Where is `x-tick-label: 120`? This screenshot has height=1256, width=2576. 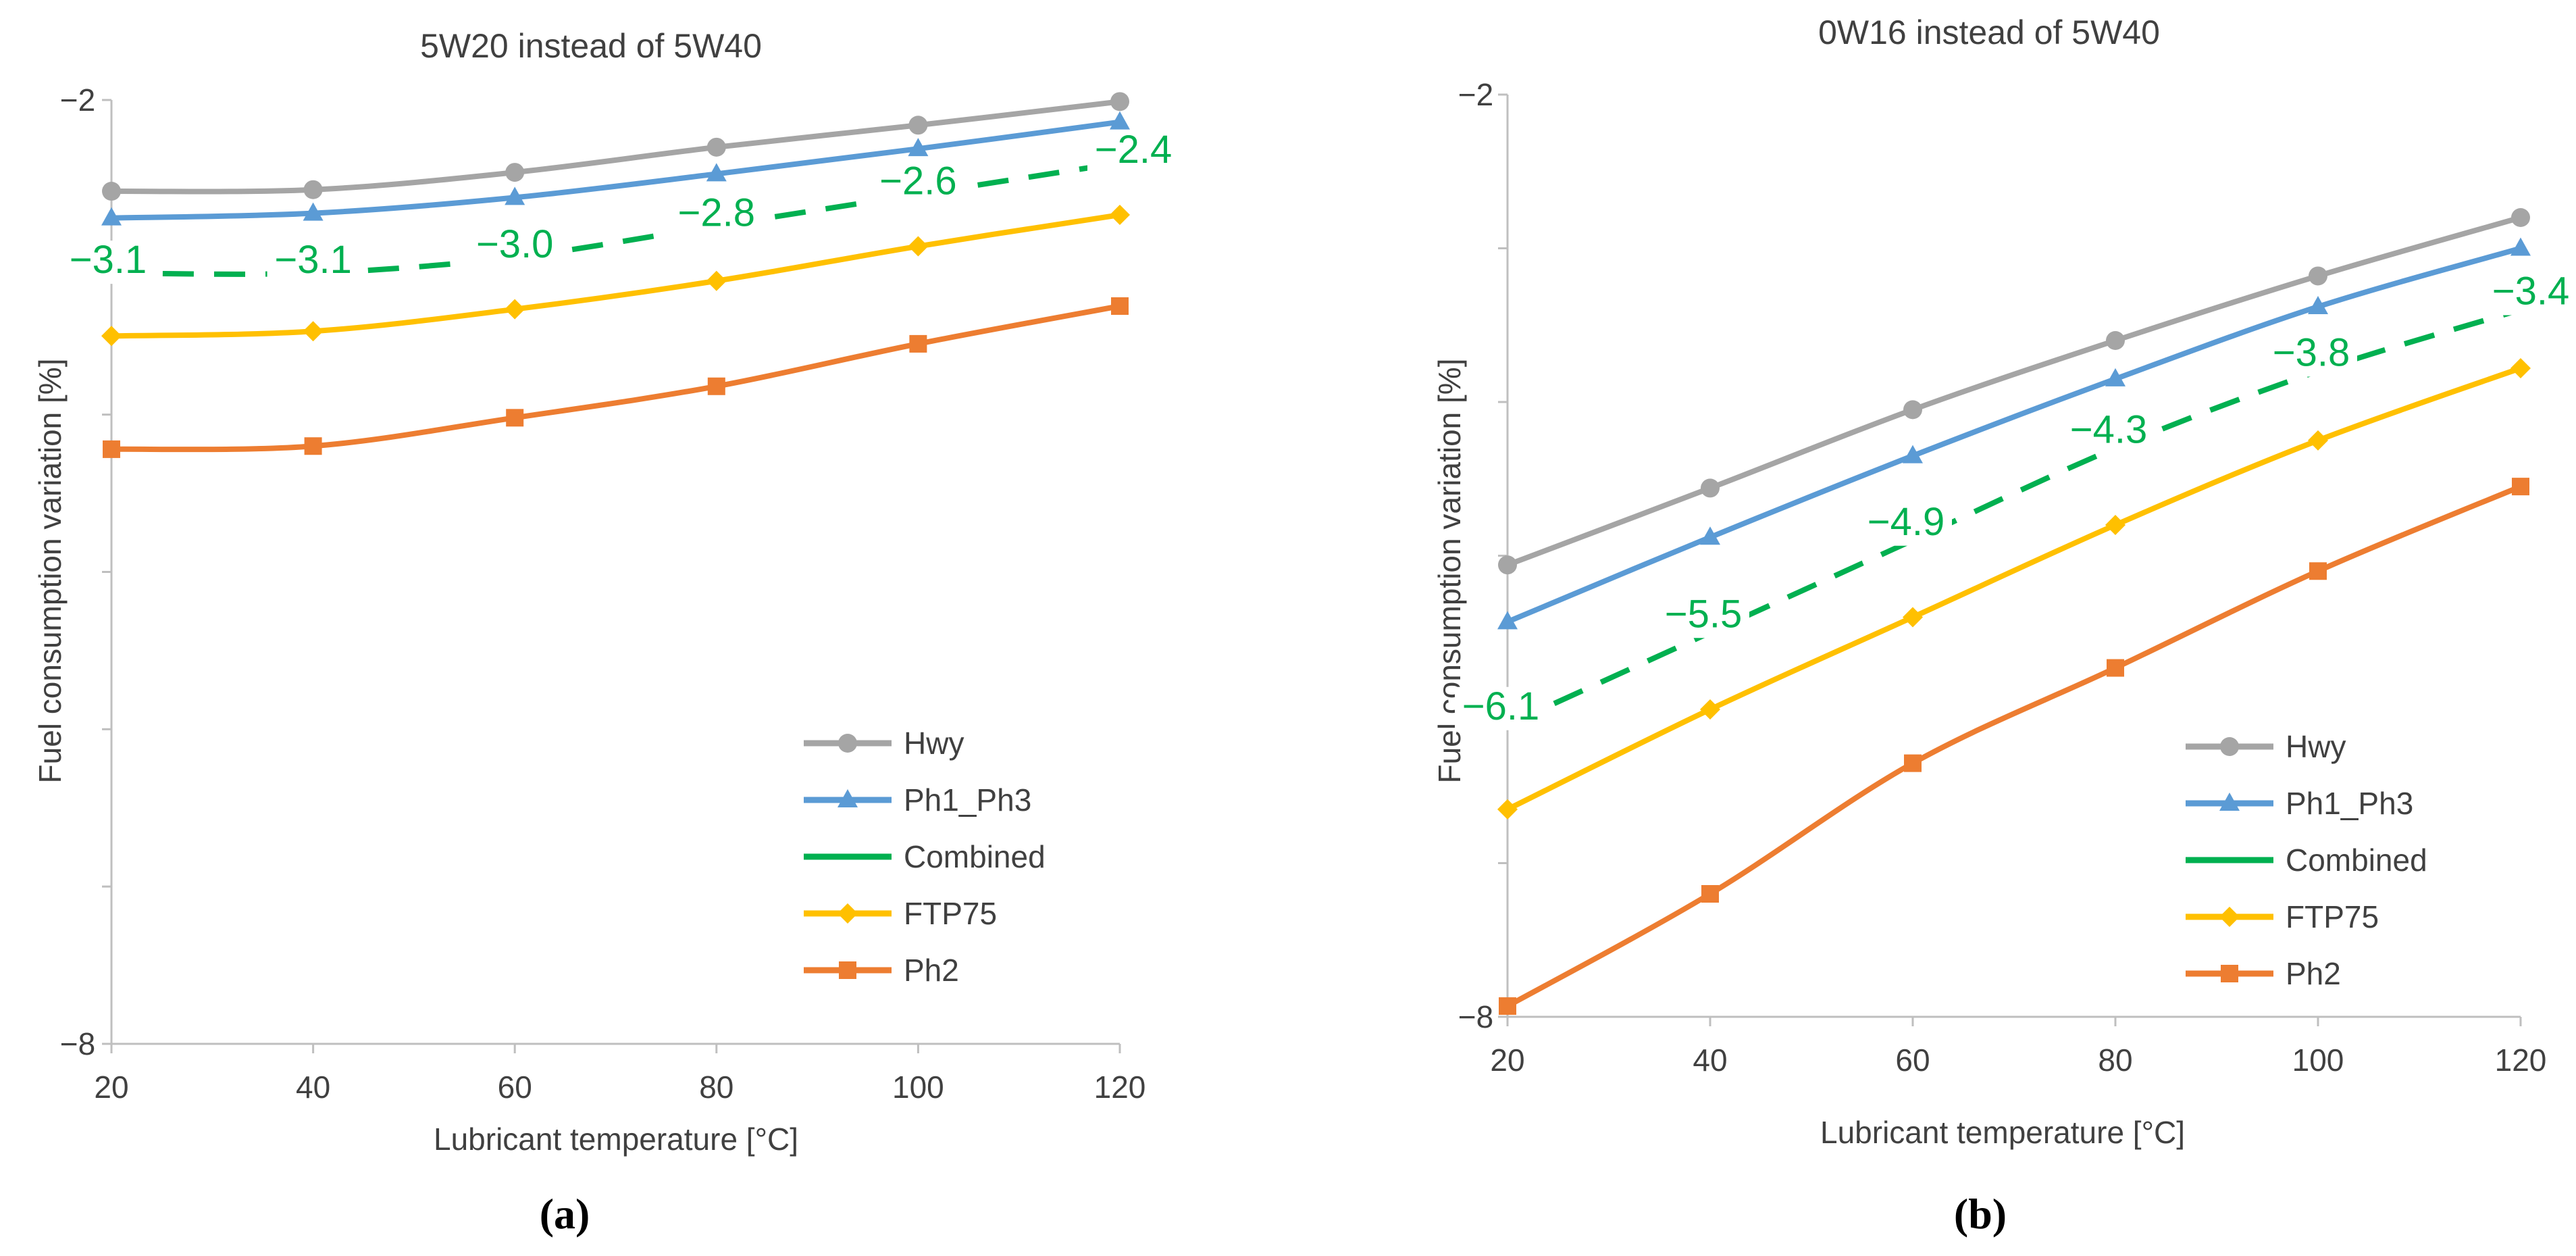 x-tick-label: 120 is located at coordinates (1120, 1087).